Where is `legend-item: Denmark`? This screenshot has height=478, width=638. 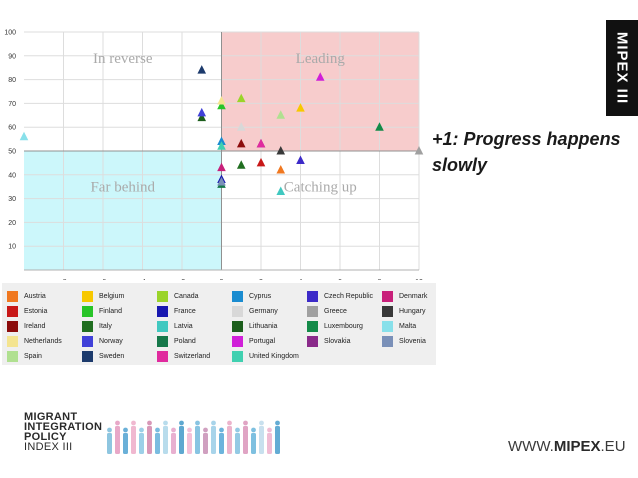 legend-item: Denmark is located at coordinates (404, 296).